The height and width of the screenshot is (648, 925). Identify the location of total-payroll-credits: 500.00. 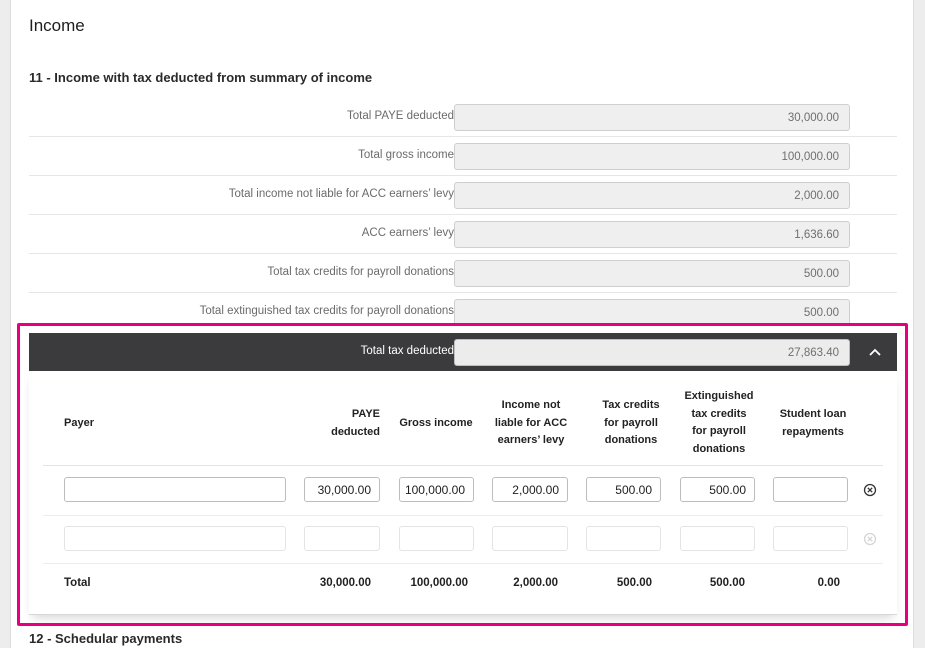
(634, 583).